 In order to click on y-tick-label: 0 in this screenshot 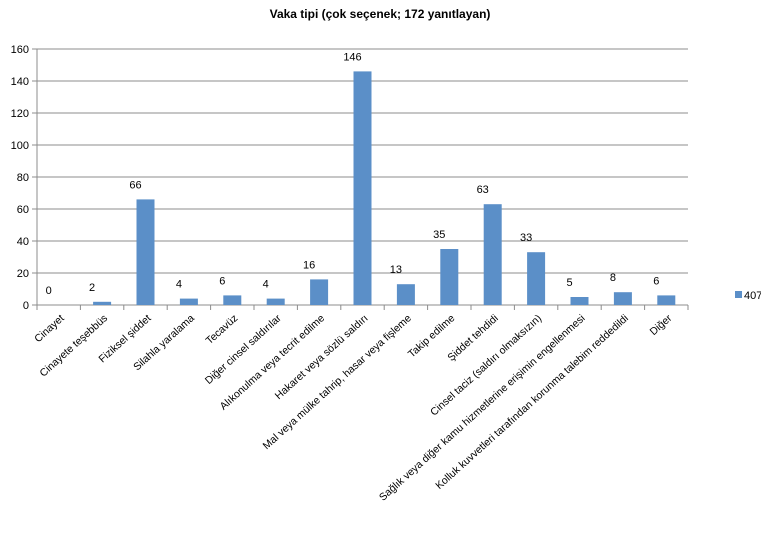, I will do `click(26, 306)`.